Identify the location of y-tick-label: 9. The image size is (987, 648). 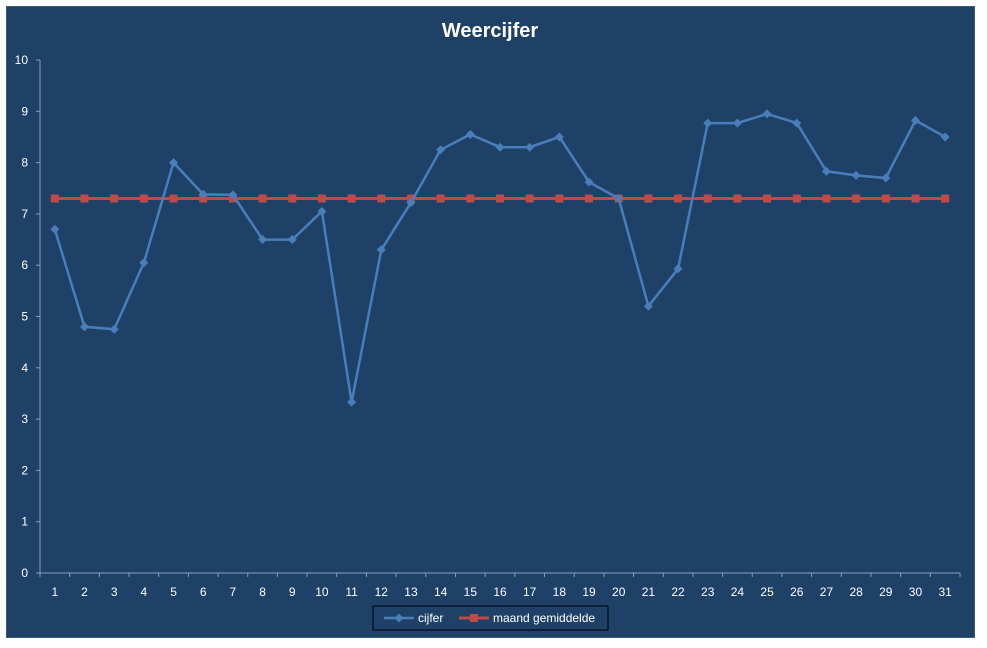
(24, 111).